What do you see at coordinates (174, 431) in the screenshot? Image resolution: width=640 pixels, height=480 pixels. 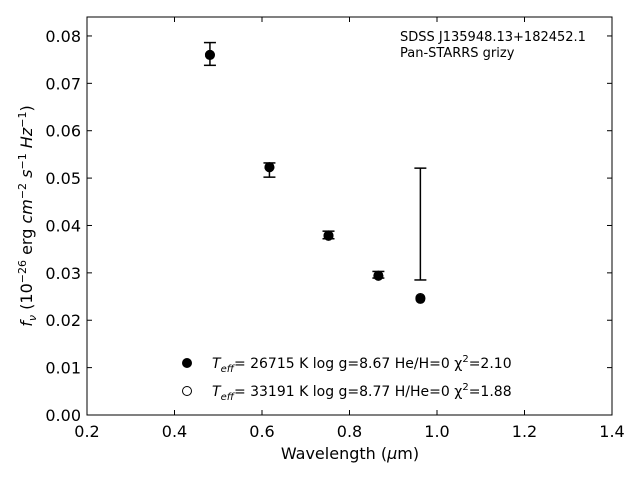 I see `x-tick-label: 0.4` at bounding box center [174, 431].